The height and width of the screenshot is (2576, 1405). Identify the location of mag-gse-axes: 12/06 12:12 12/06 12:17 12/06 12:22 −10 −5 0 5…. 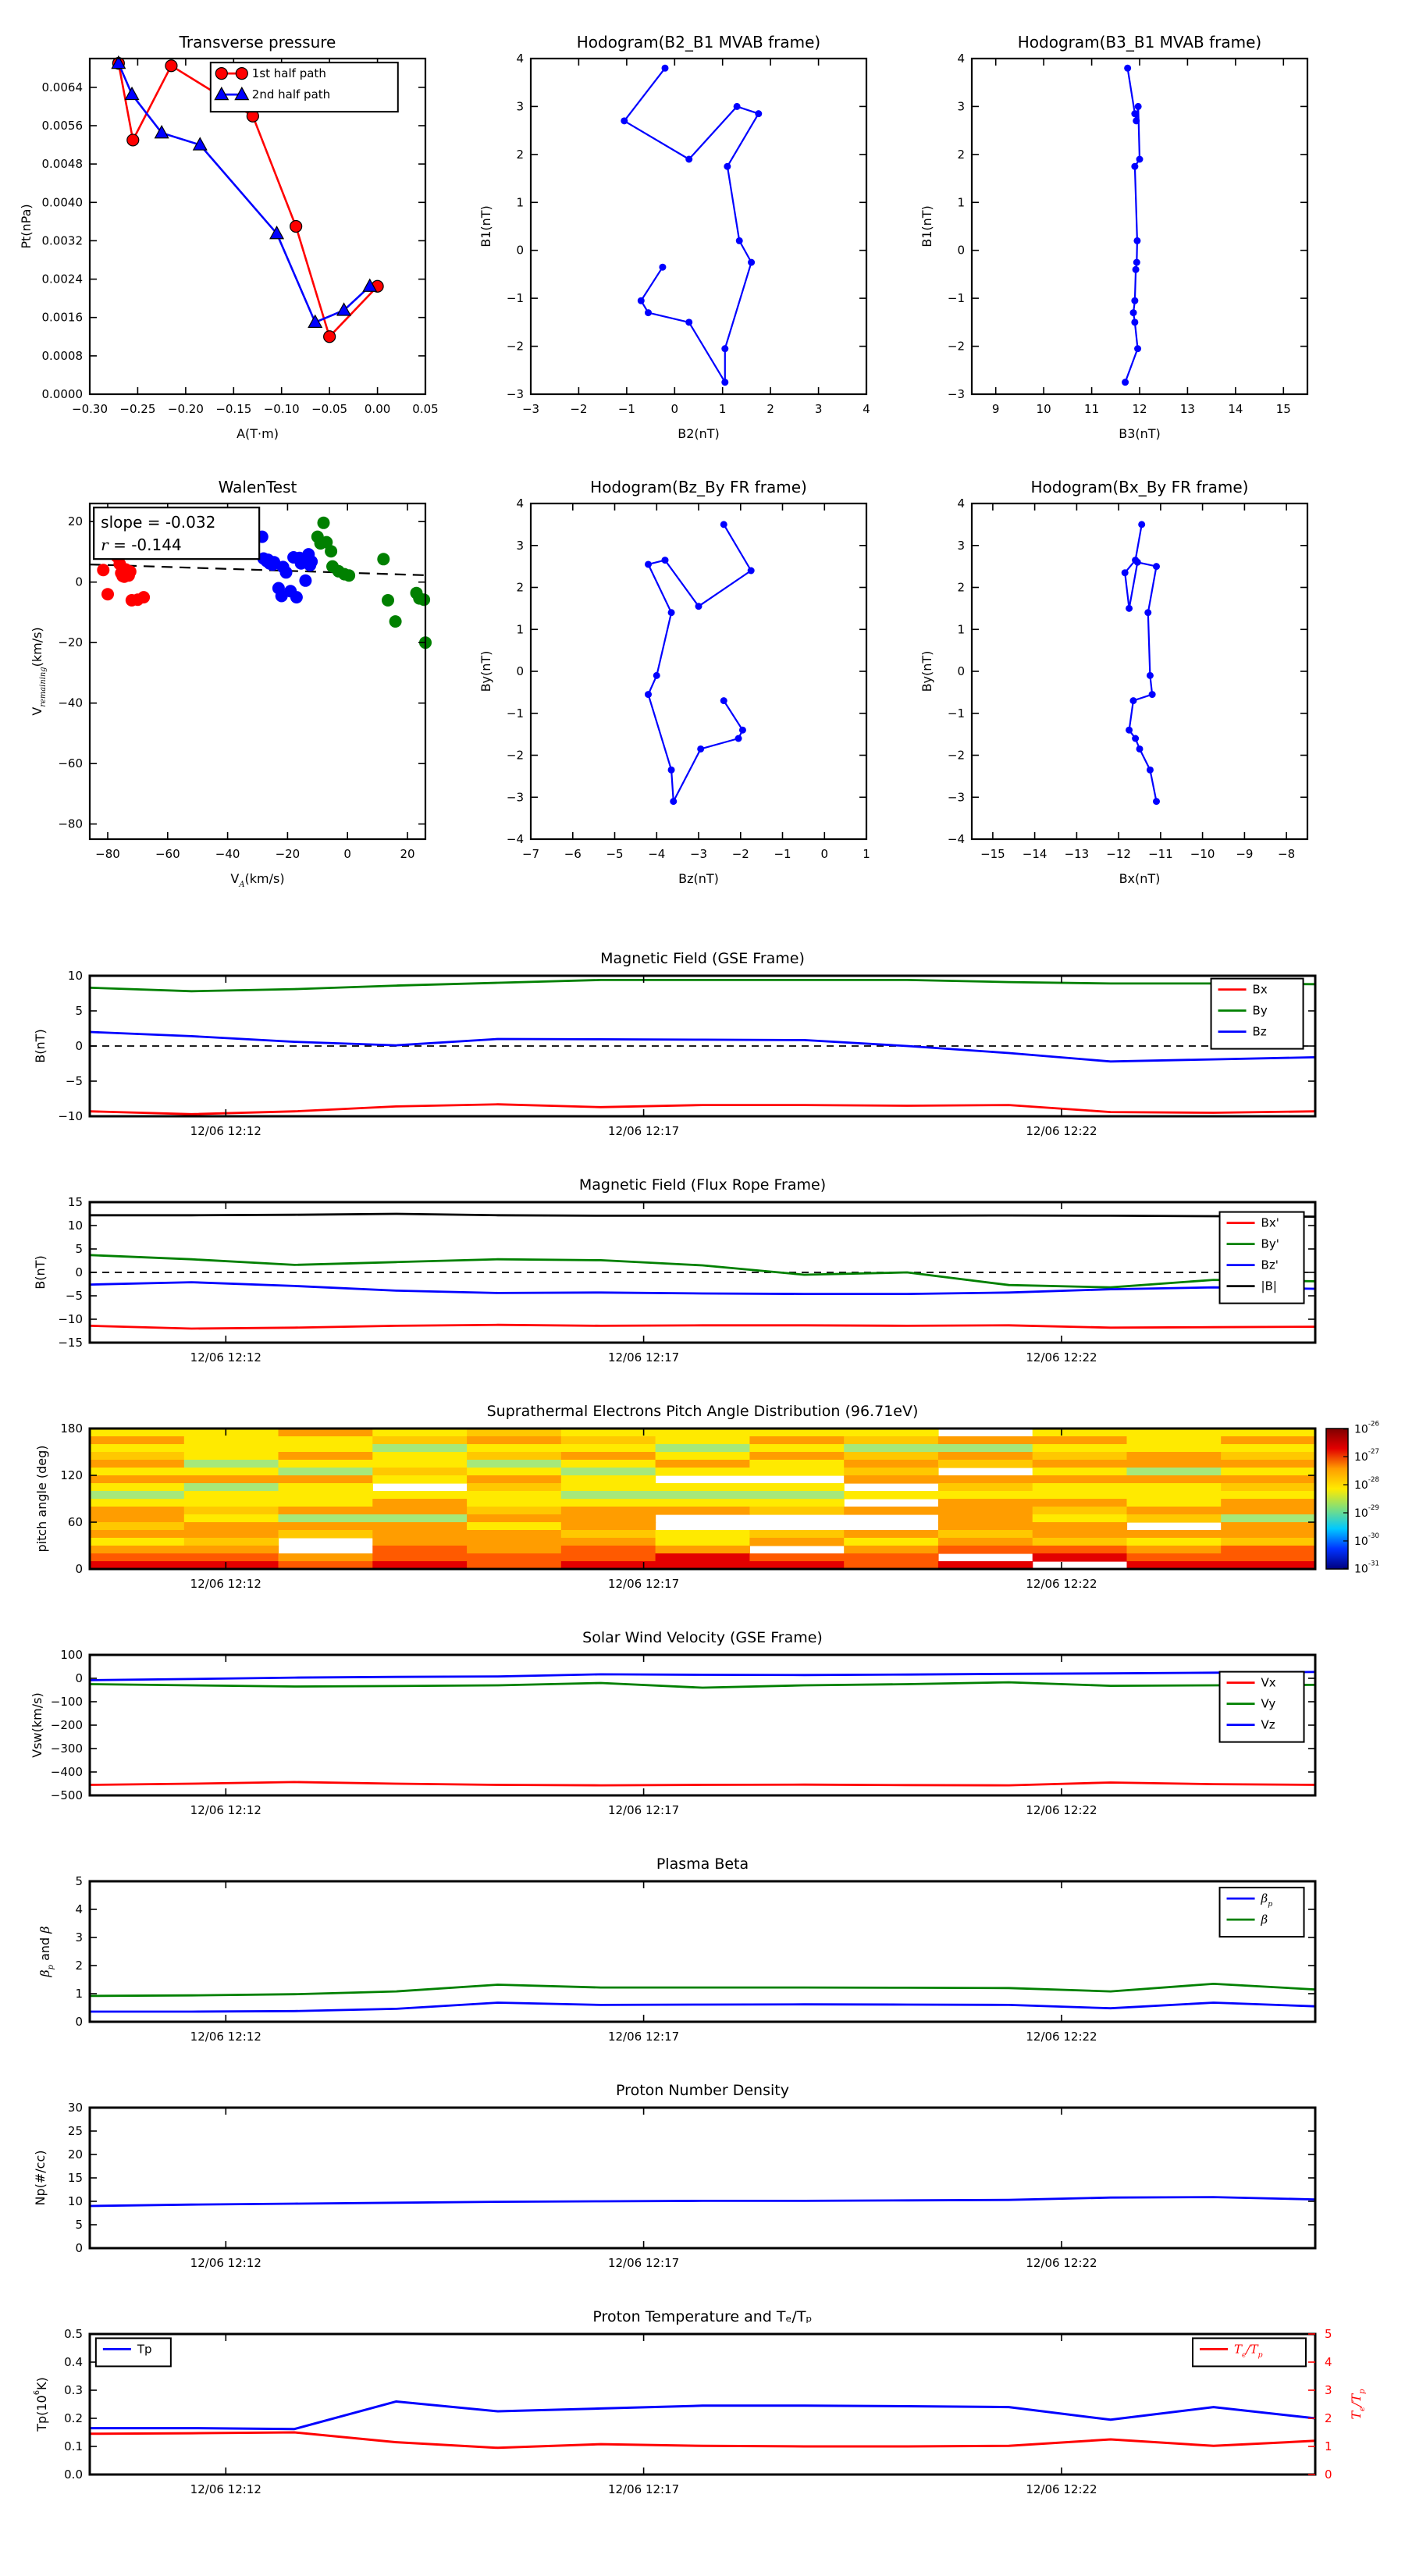
(675, 1053).